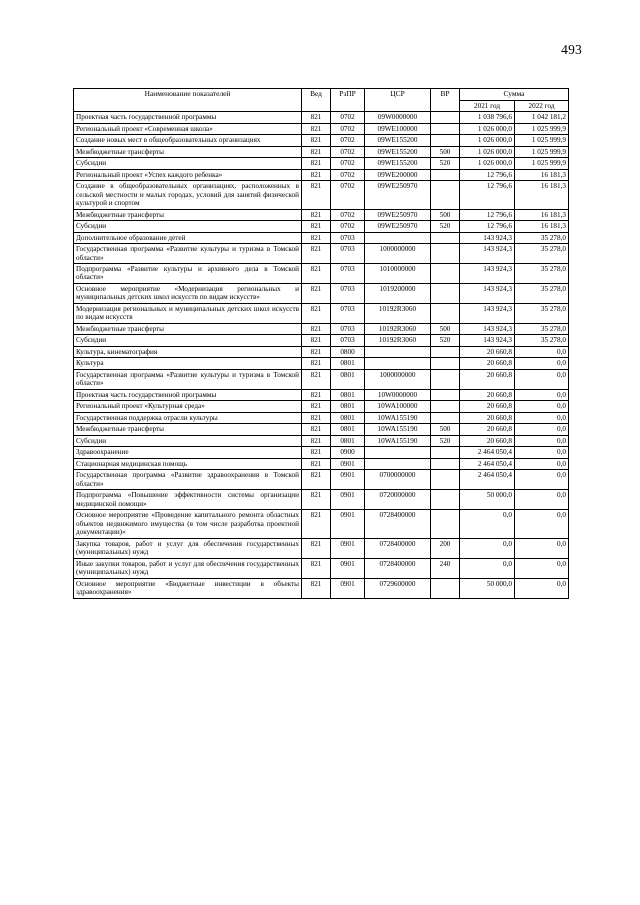 The width and height of the screenshot is (640, 905). Describe the element at coordinates (397, 293) in the screenshot. I see `cell-csr: 1019200000` at that location.